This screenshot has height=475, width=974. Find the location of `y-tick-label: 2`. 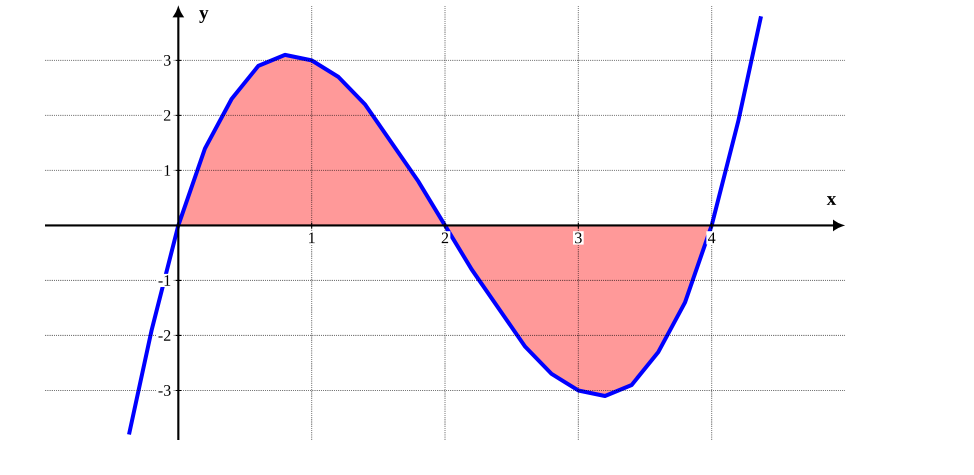

y-tick-label: 2 is located at coordinates (167, 115).